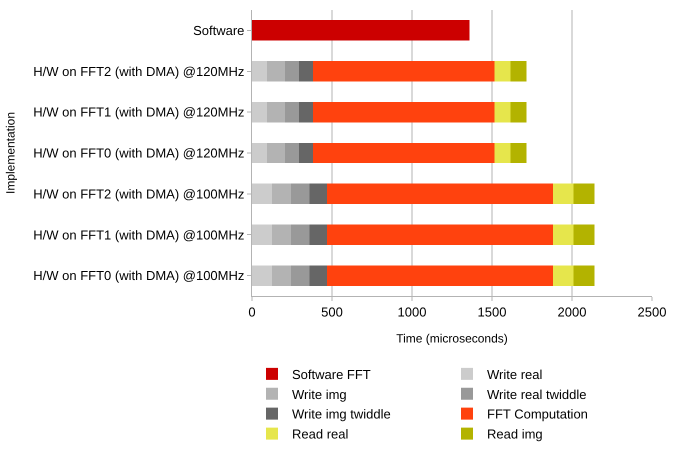 The height and width of the screenshot is (459, 682). I want to click on legend-label: Read real, so click(320, 434).